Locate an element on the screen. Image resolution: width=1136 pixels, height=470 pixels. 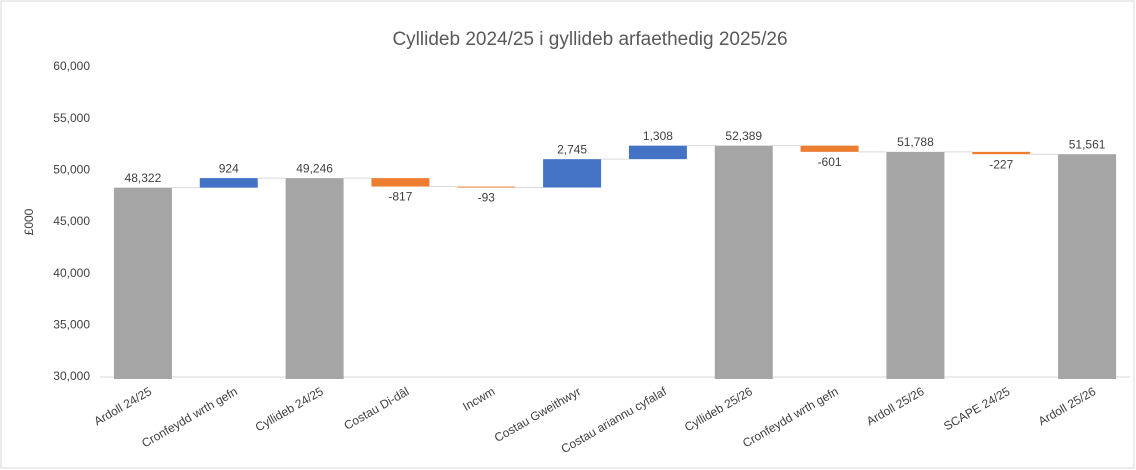
y-axis-label: £000 is located at coordinates (29, 221).